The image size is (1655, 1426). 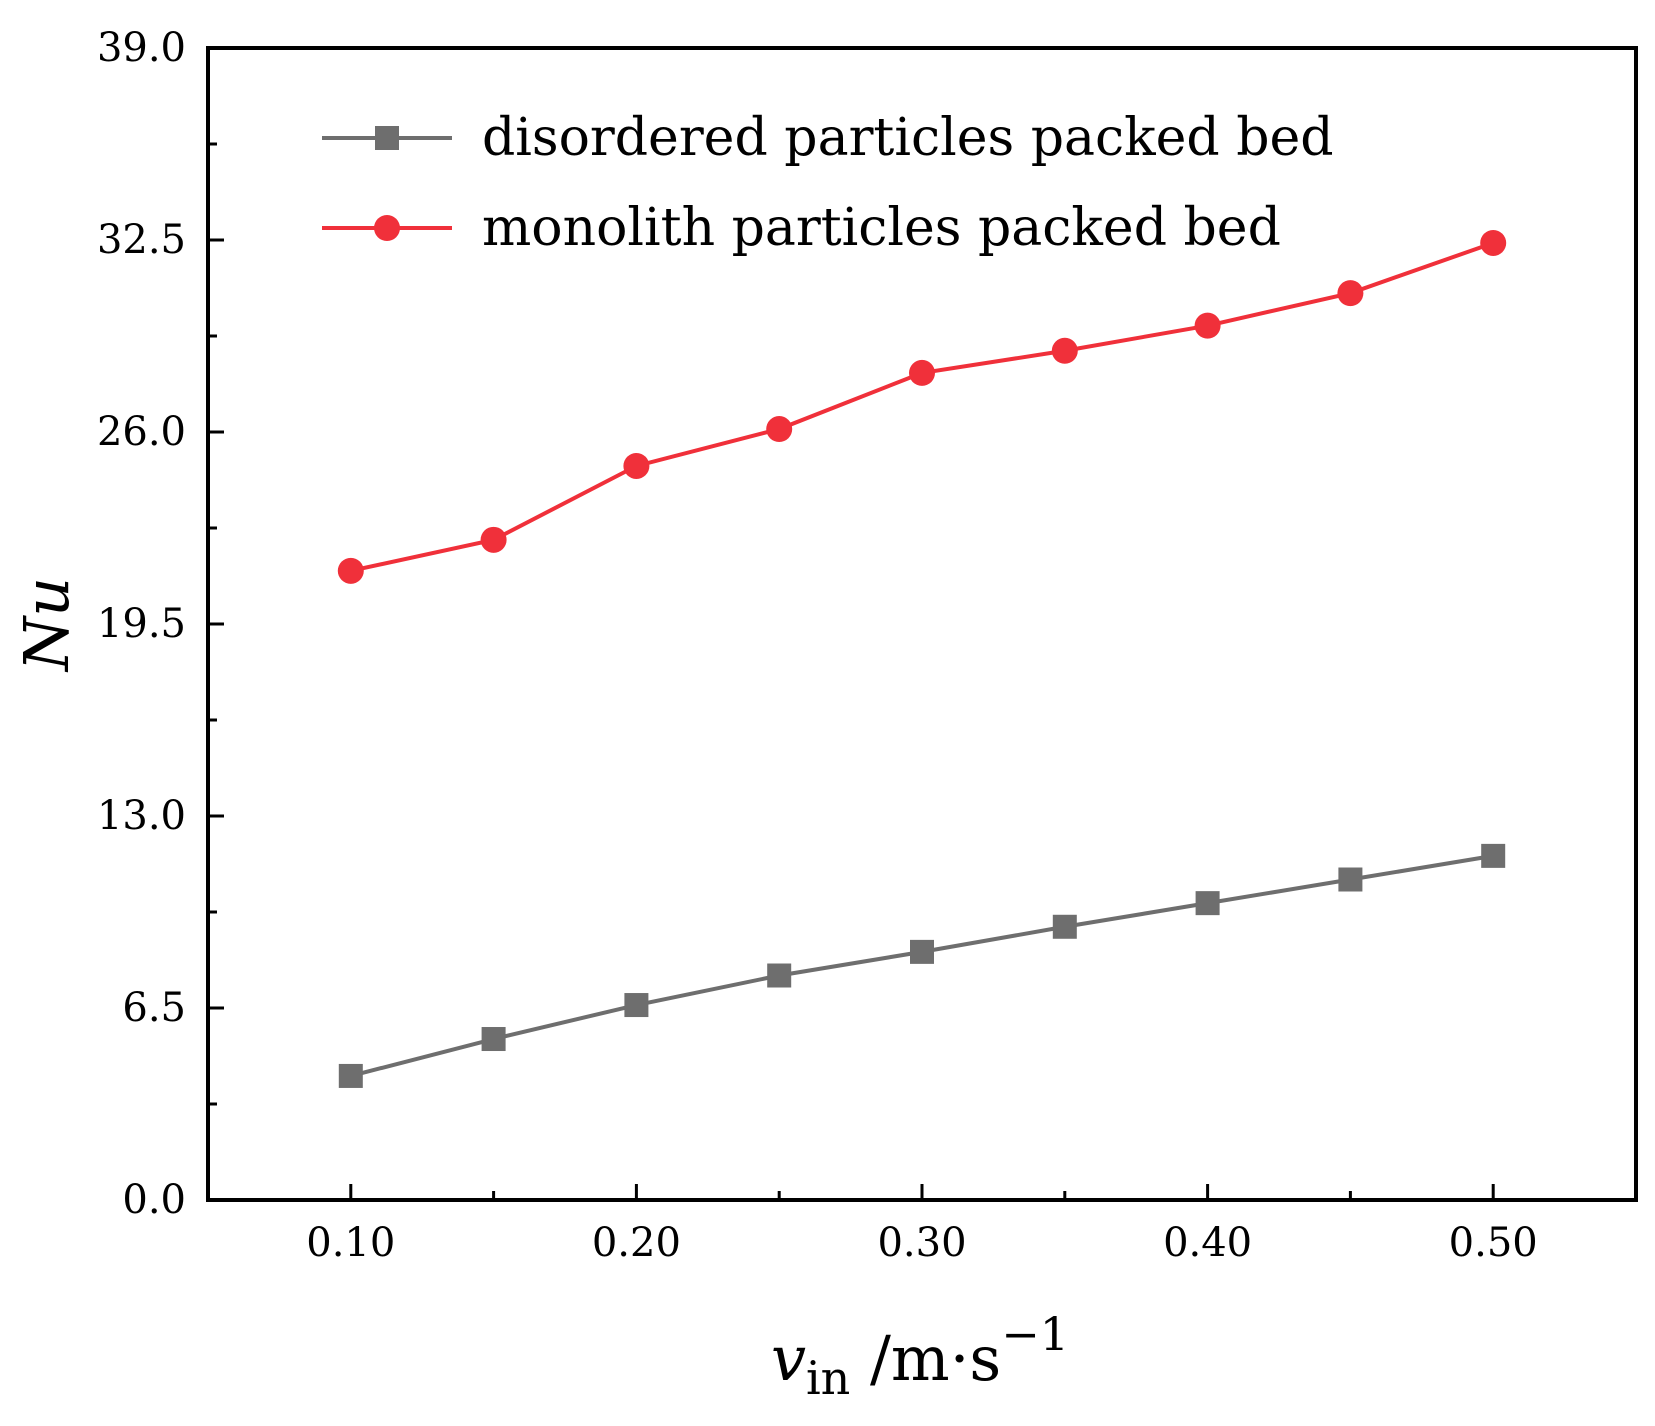 I want to click on legend-label: monolith particles packed bed, so click(x=881, y=228).